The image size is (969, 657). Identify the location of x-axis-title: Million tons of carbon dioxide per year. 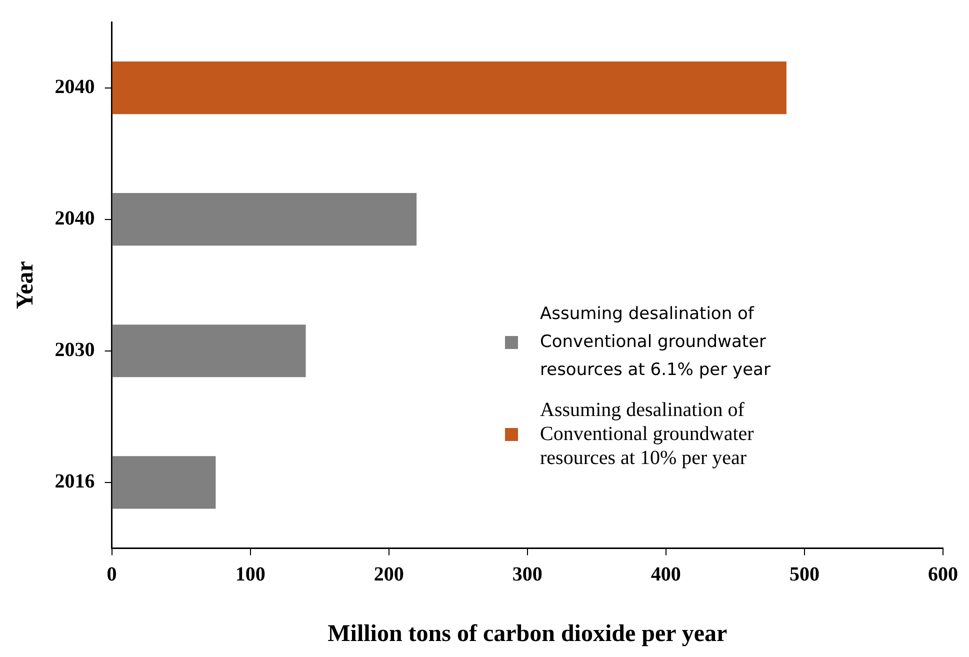
(528, 633).